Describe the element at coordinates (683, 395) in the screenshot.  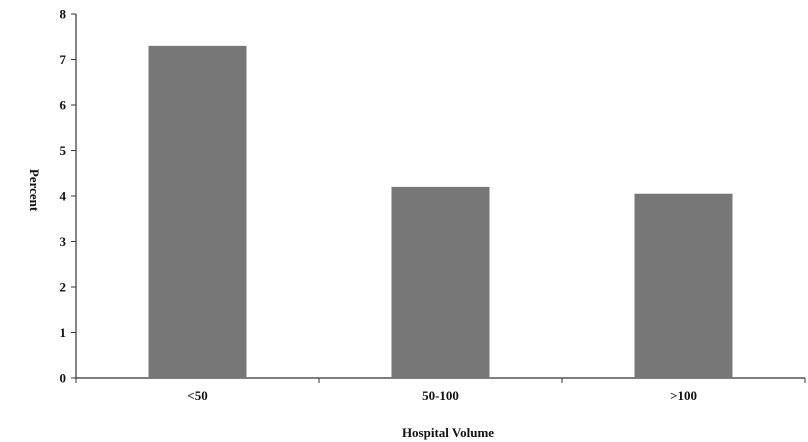
I see `x-tick-label: >100` at that location.